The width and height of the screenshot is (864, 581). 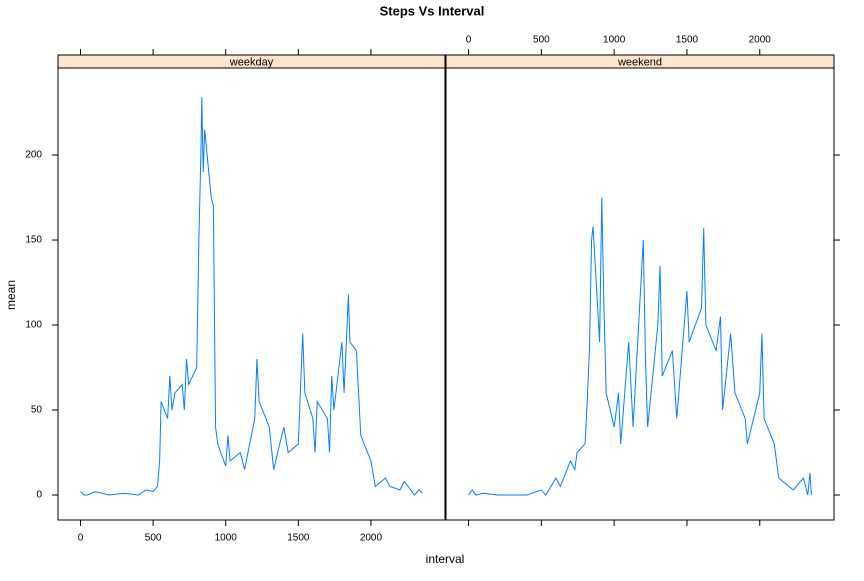 I want to click on strip-label: weekend, so click(x=639, y=62).